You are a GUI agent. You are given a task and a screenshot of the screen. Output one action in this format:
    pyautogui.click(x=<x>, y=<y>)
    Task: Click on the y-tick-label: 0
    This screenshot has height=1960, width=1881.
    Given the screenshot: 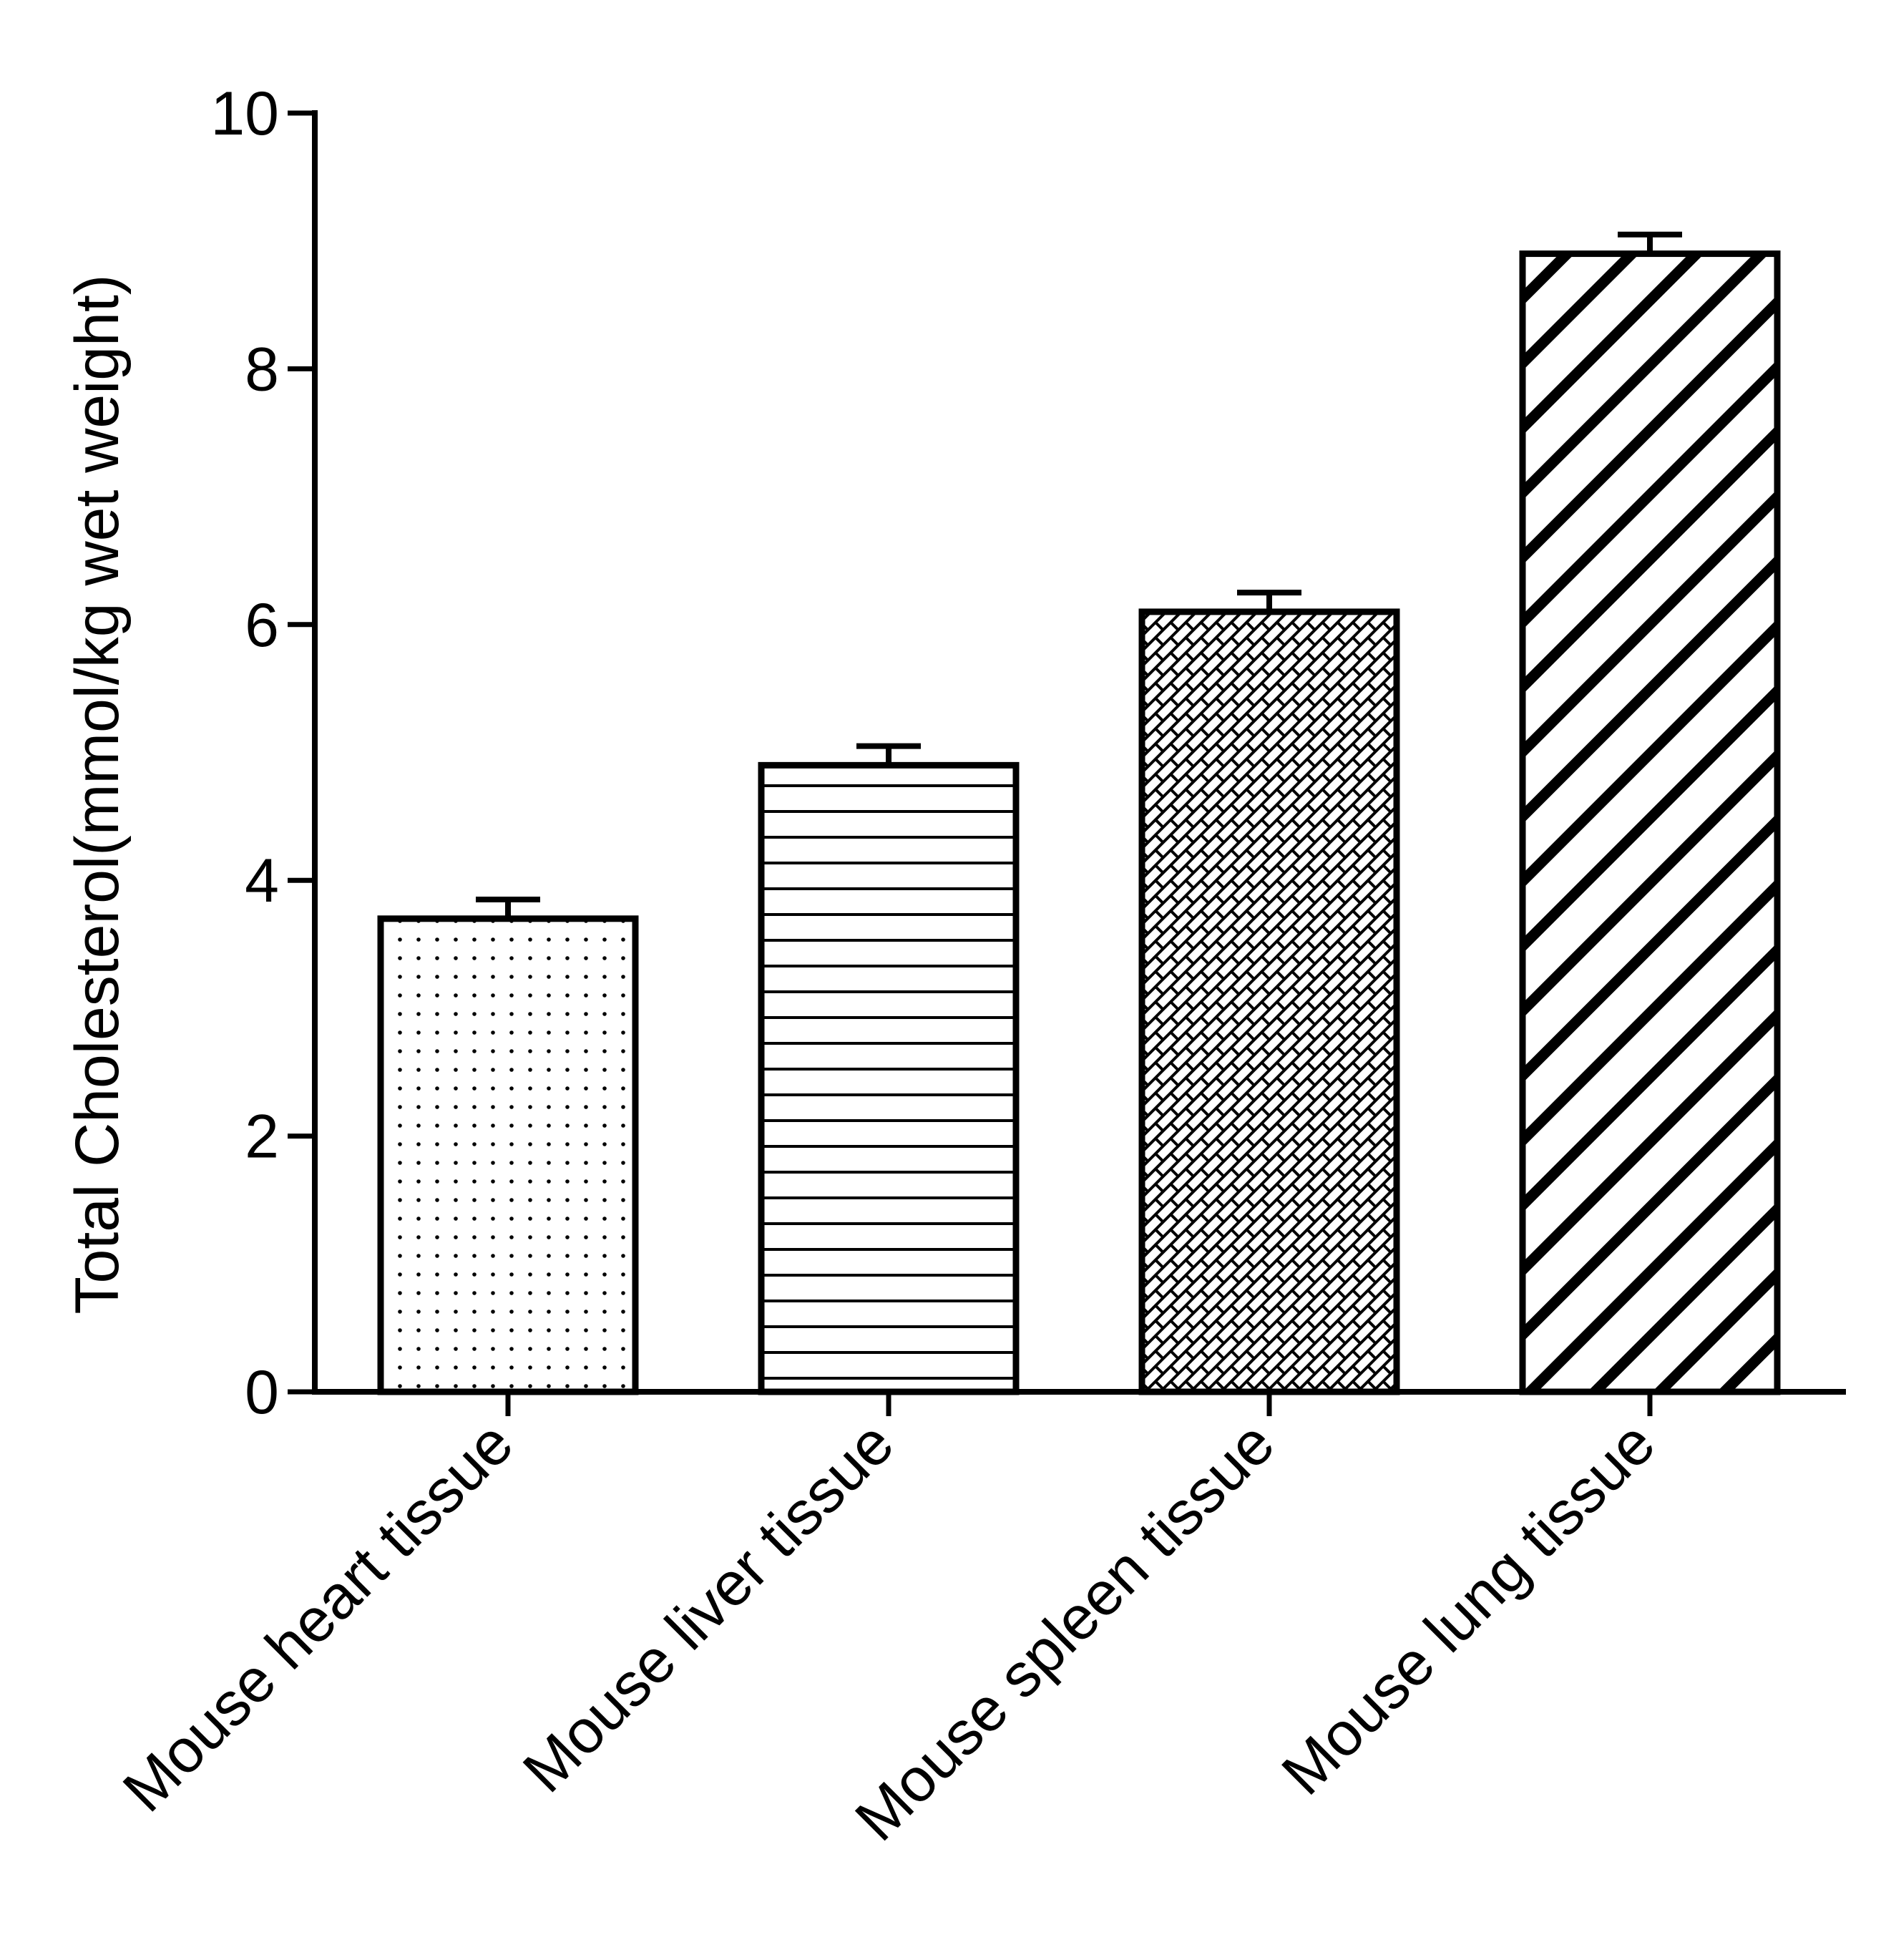 What is the action you would take?
    pyautogui.click(x=262, y=1392)
    